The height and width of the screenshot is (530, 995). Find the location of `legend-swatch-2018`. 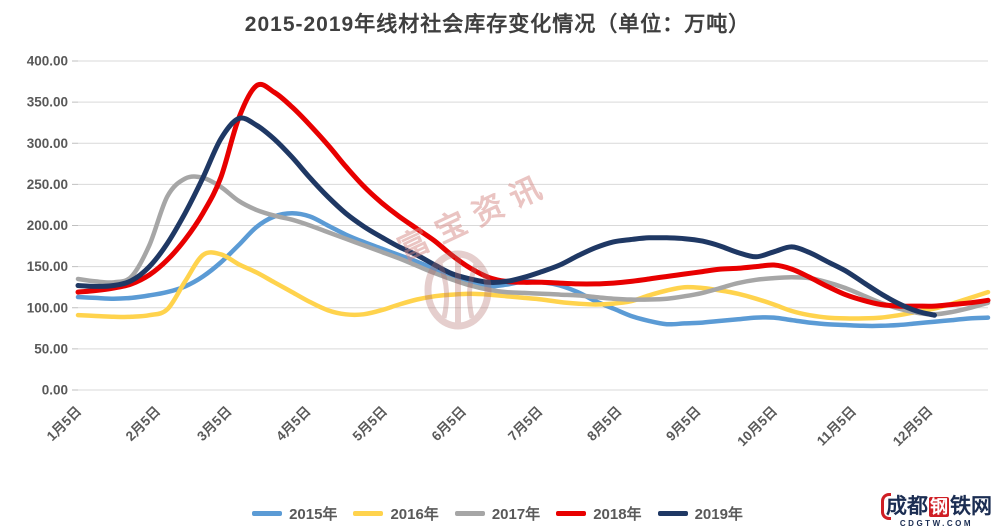

legend-swatch-2018 is located at coordinates (571, 513).